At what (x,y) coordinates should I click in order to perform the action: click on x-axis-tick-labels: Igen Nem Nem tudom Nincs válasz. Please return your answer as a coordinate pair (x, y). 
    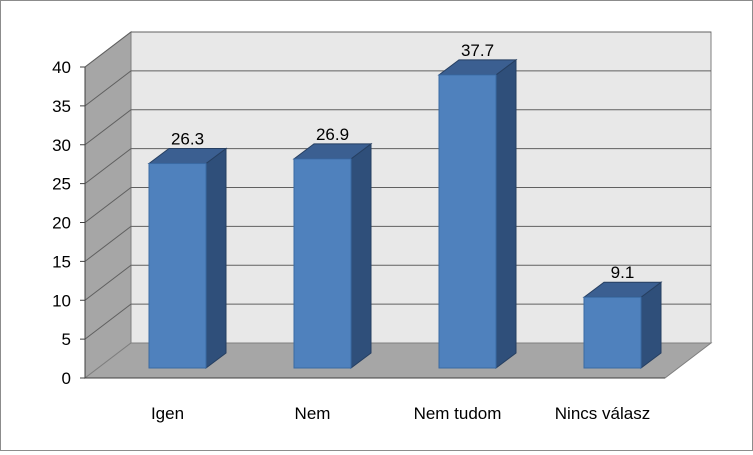
    Looking at the image, I should click on (400, 413).